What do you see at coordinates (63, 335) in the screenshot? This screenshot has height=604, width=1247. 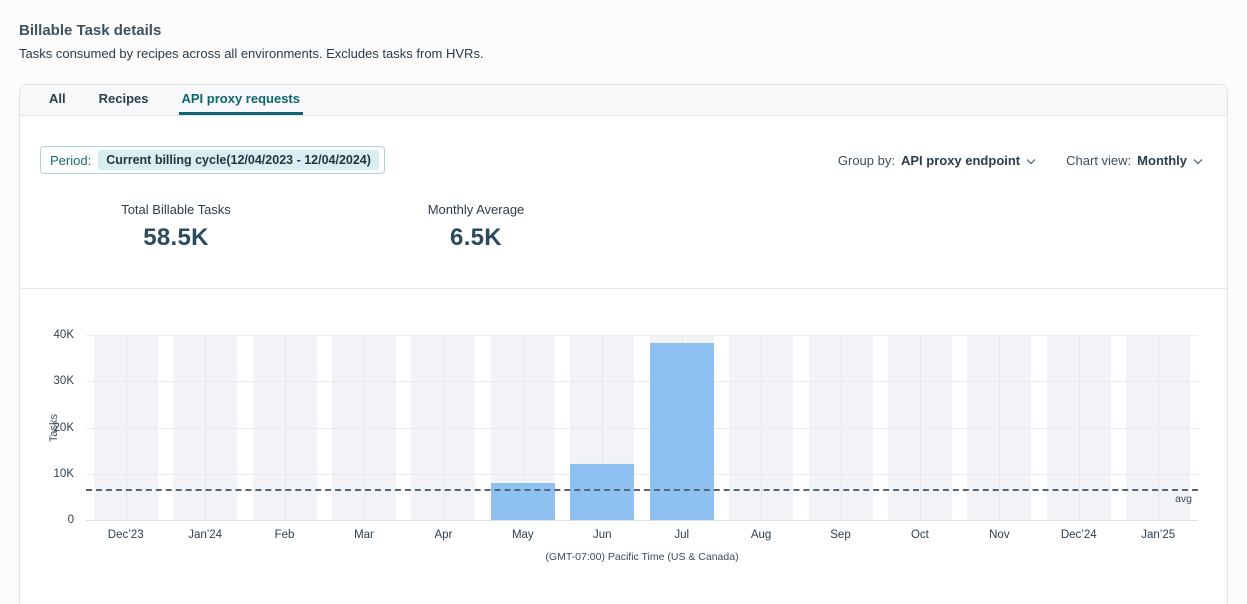 I see `y-tick-label: 40K` at bounding box center [63, 335].